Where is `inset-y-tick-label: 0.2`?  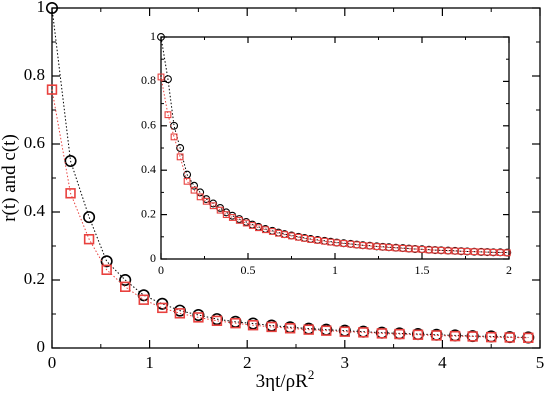
inset-y-tick-label: 0.2 is located at coordinates (148, 213).